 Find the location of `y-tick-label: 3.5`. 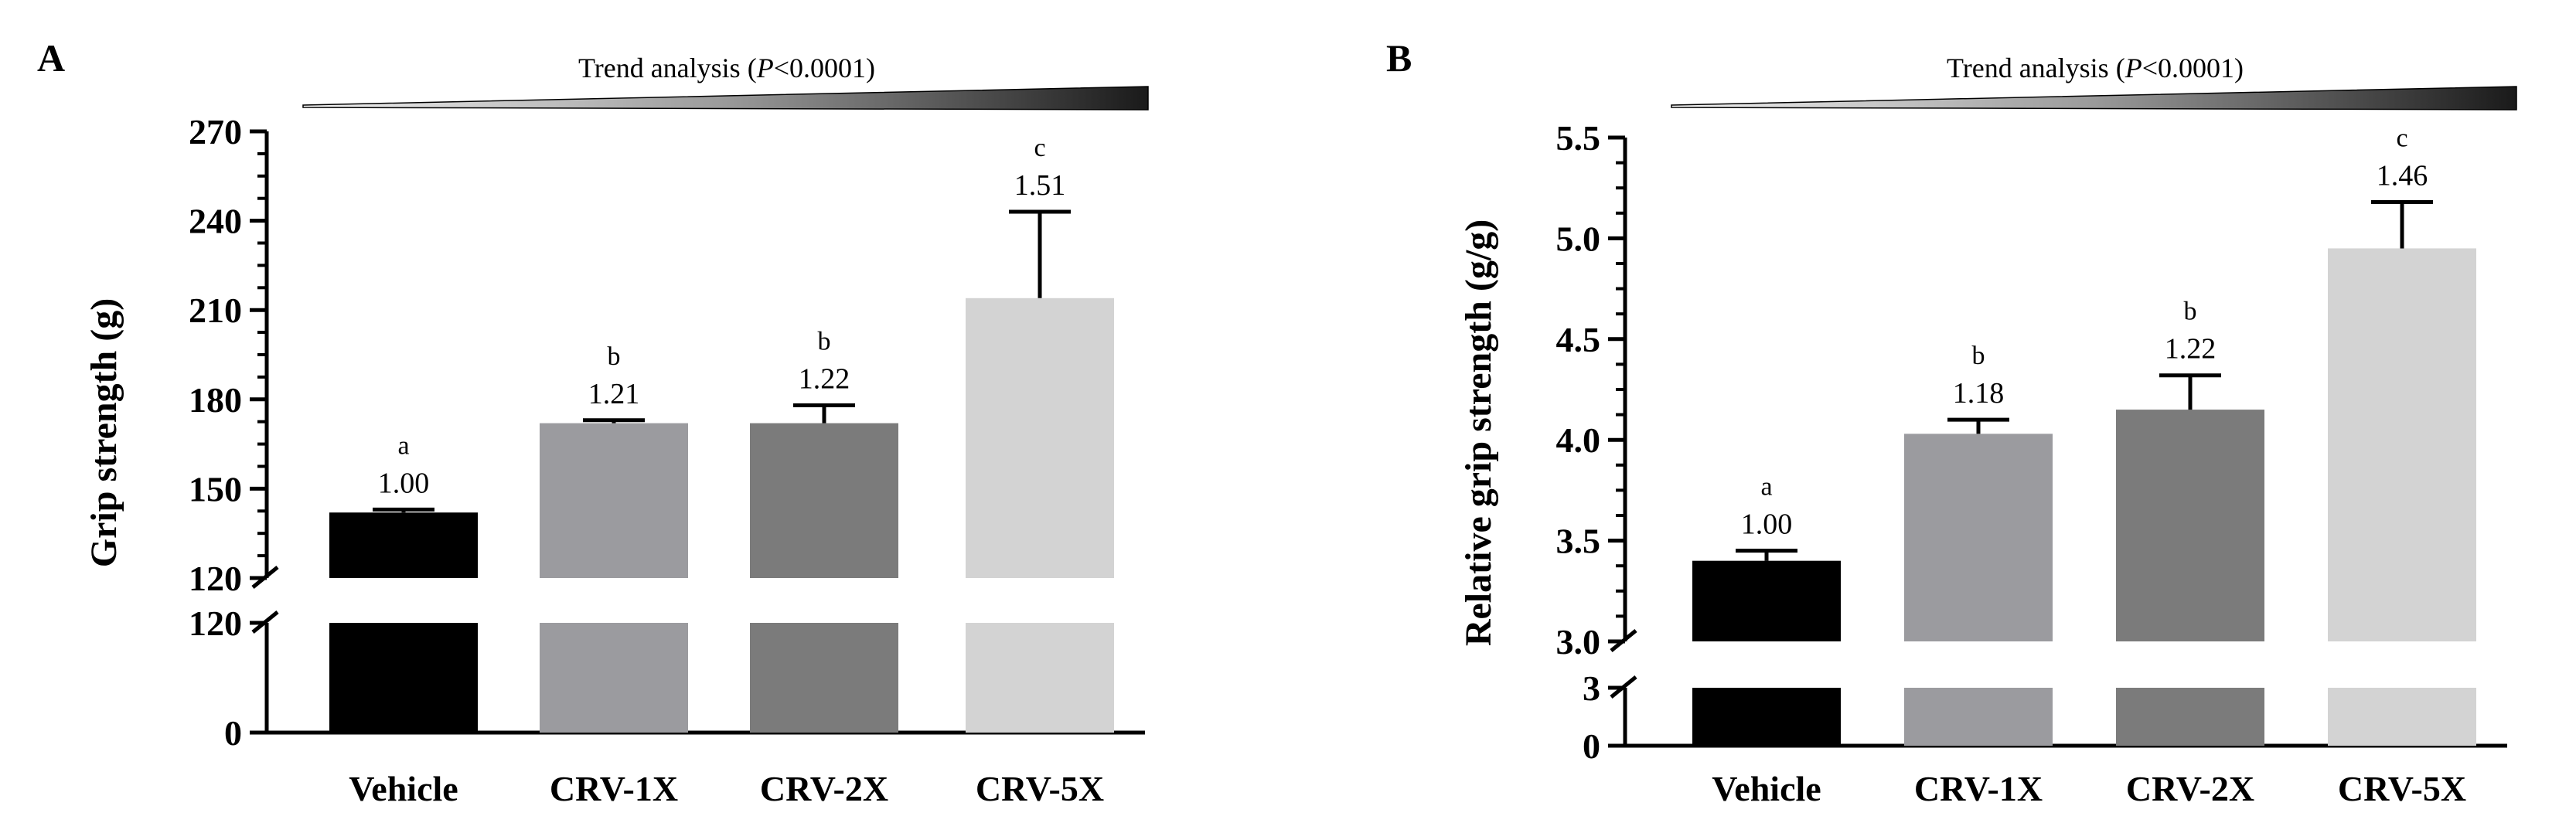

y-tick-label: 3.5 is located at coordinates (1578, 541).